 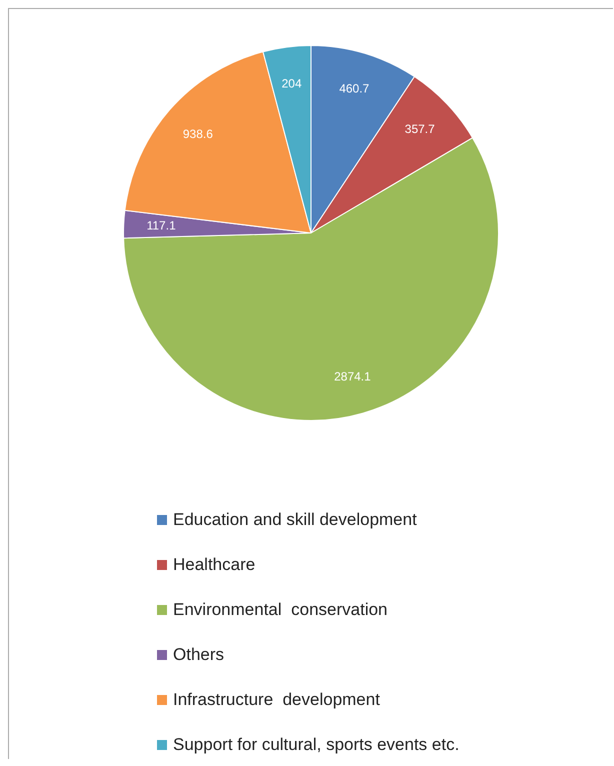 I want to click on data-label: 938.6, so click(x=198, y=133).